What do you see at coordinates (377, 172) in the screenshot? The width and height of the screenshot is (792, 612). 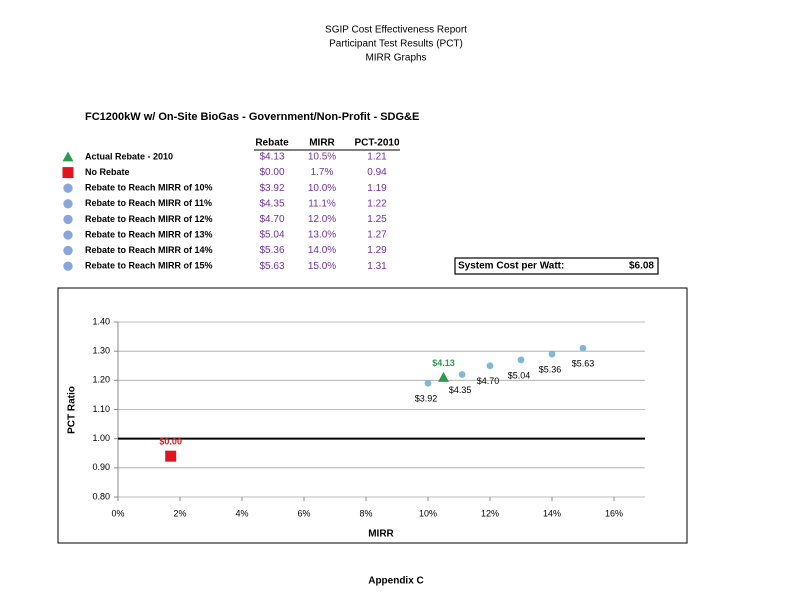 I see `row-cell: 0.94` at bounding box center [377, 172].